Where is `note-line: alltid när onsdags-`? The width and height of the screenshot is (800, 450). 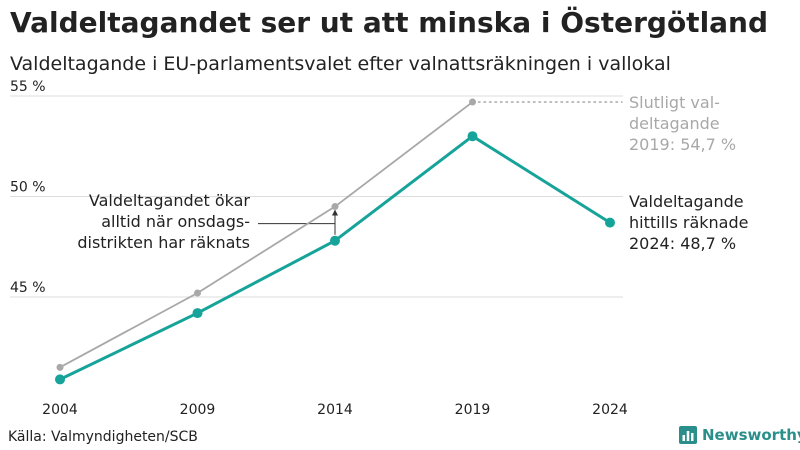 note-line: alltid när onsdags- is located at coordinates (175, 221).